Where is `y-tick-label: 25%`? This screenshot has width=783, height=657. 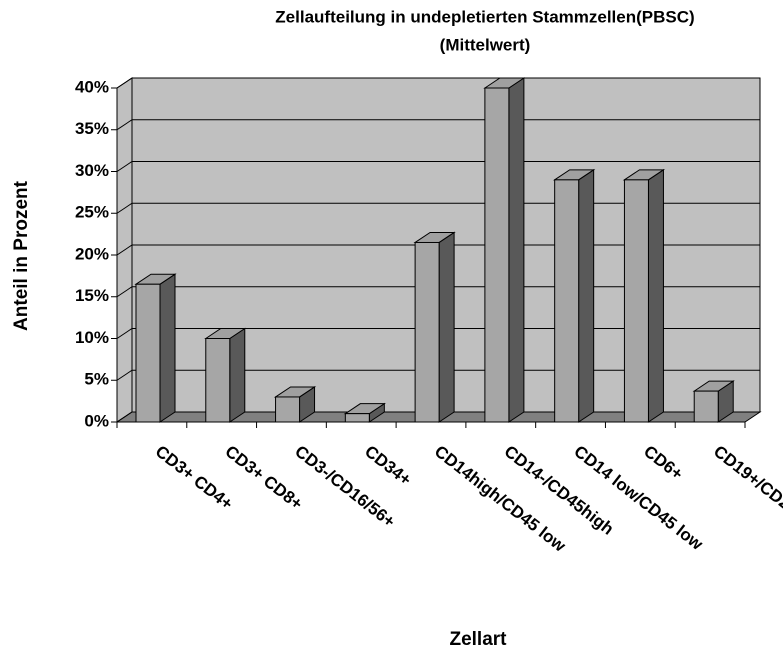
y-tick-label: 25% is located at coordinates (92, 212).